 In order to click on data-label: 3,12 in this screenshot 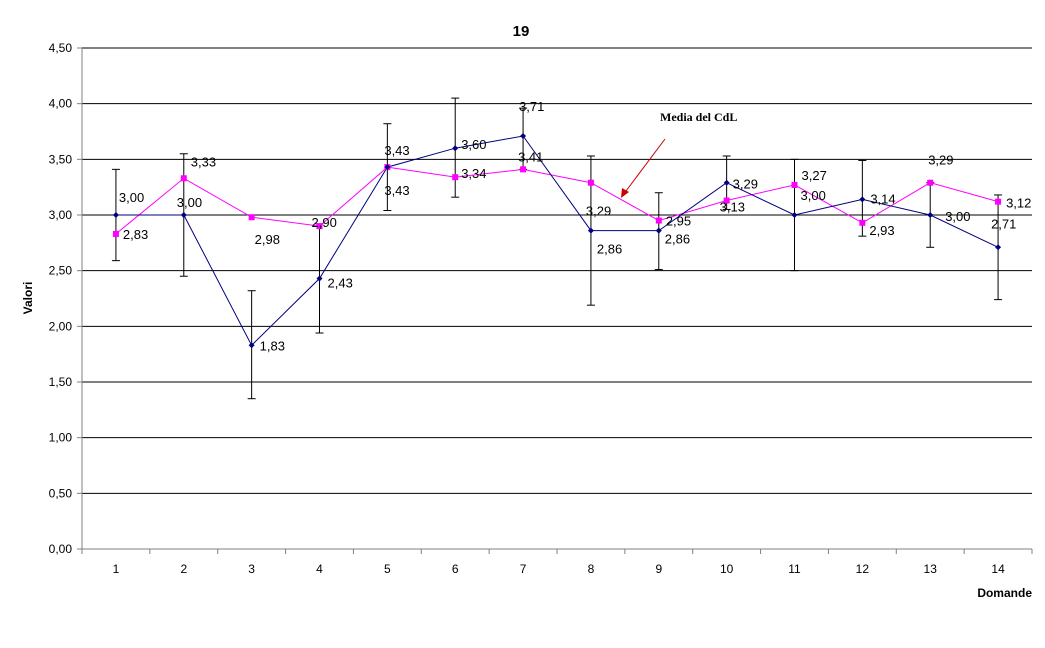, I will do `click(1018, 203)`.